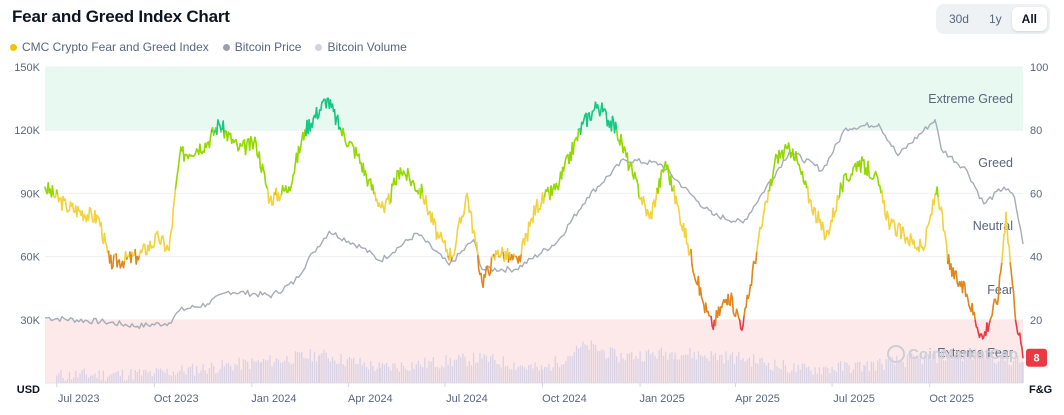 The image size is (1064, 415). Describe the element at coordinates (28, 390) in the screenshot. I see `left-axis-unit: USD` at that location.